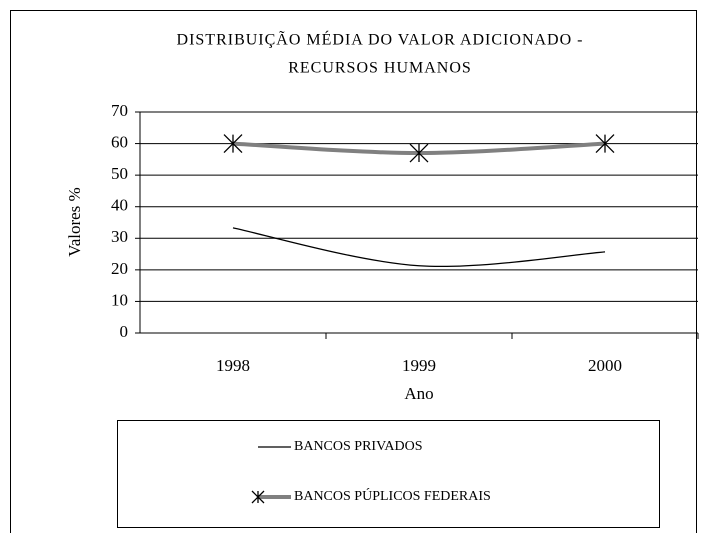 The width and height of the screenshot is (707, 533). Describe the element at coordinates (119, 173) in the screenshot. I see `y-tick-label: 50` at that location.